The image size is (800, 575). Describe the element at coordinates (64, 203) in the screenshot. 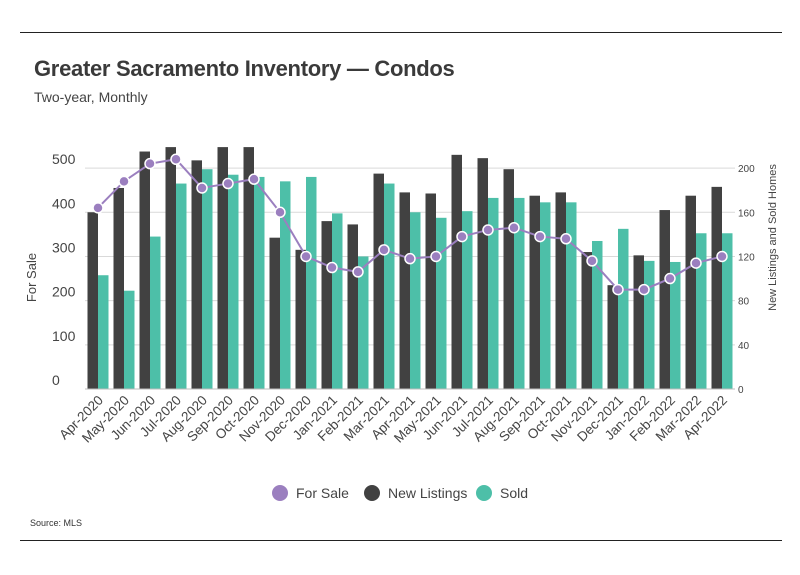

I see `y-tick-label: 400` at that location.